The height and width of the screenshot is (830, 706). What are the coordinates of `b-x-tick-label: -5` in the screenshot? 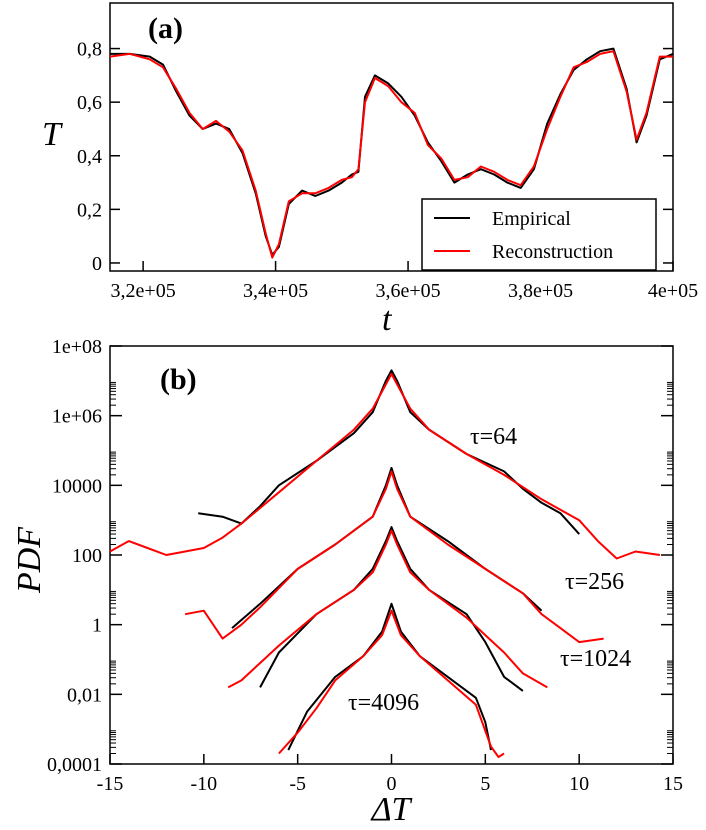 It's located at (297, 784).